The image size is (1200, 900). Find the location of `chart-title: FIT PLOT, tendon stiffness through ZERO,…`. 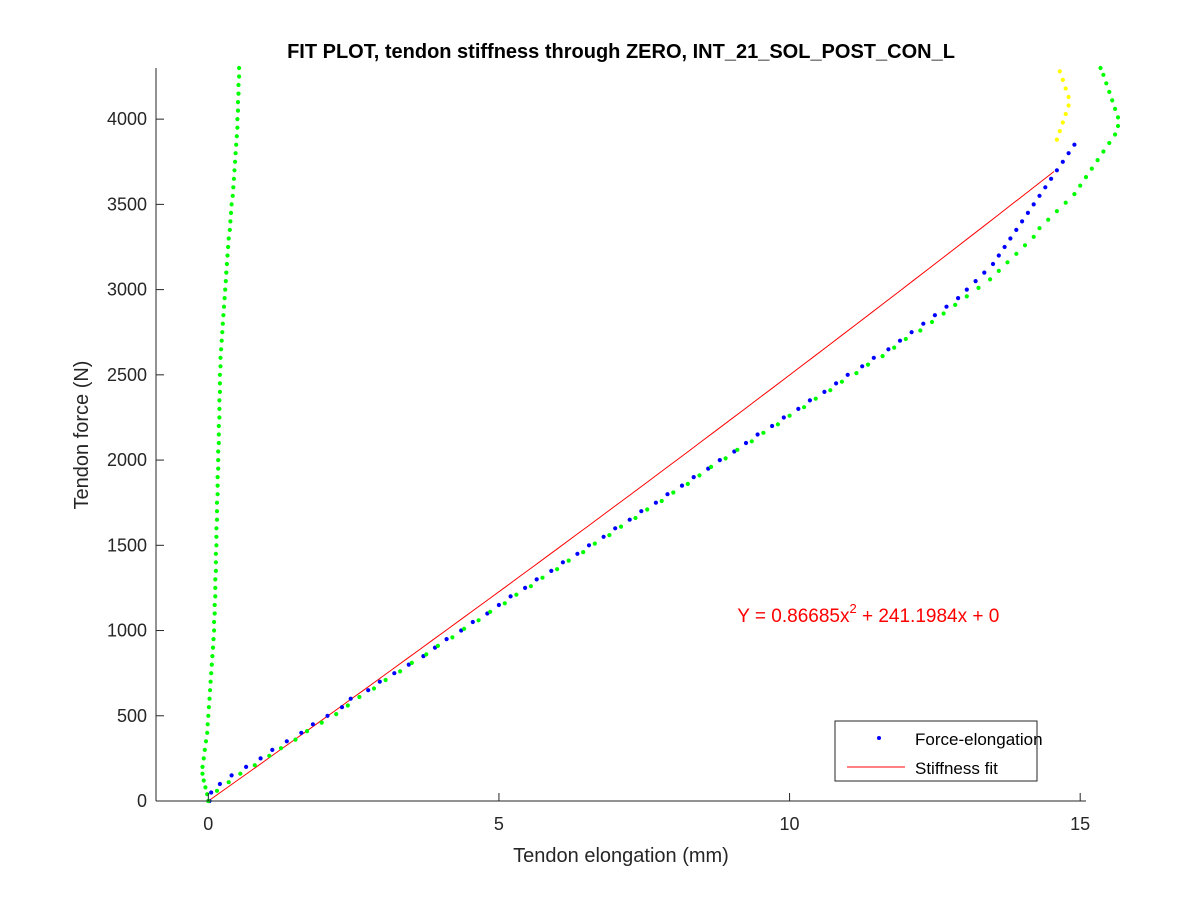

chart-title: FIT PLOT, tendon stiffness through ZERO,… is located at coordinates (621, 52).